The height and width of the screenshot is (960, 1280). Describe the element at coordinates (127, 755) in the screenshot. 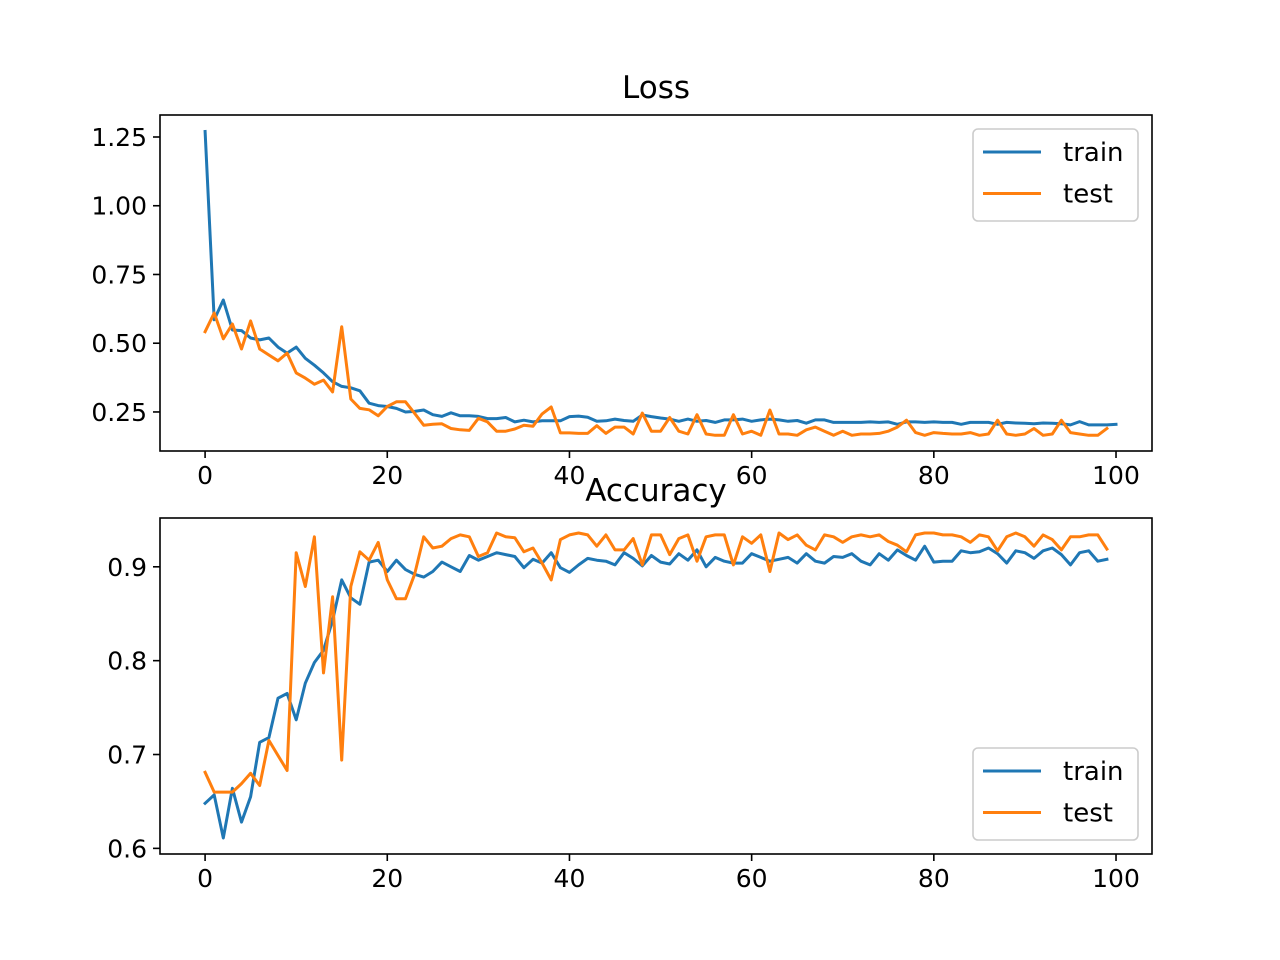

I see `y-tick-label: 0.7` at that location.